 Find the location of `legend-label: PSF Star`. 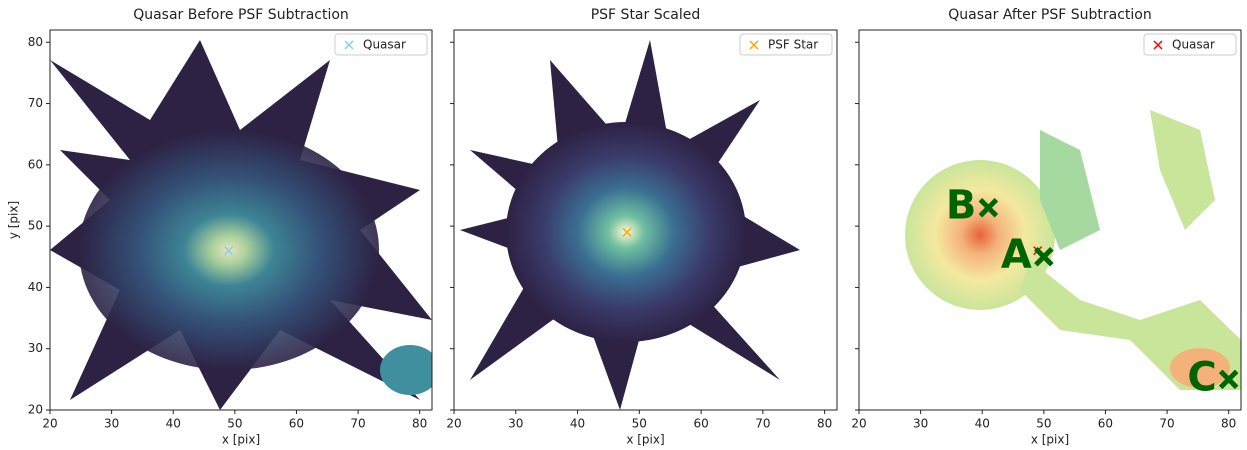

legend-label: PSF Star is located at coordinates (793, 45).